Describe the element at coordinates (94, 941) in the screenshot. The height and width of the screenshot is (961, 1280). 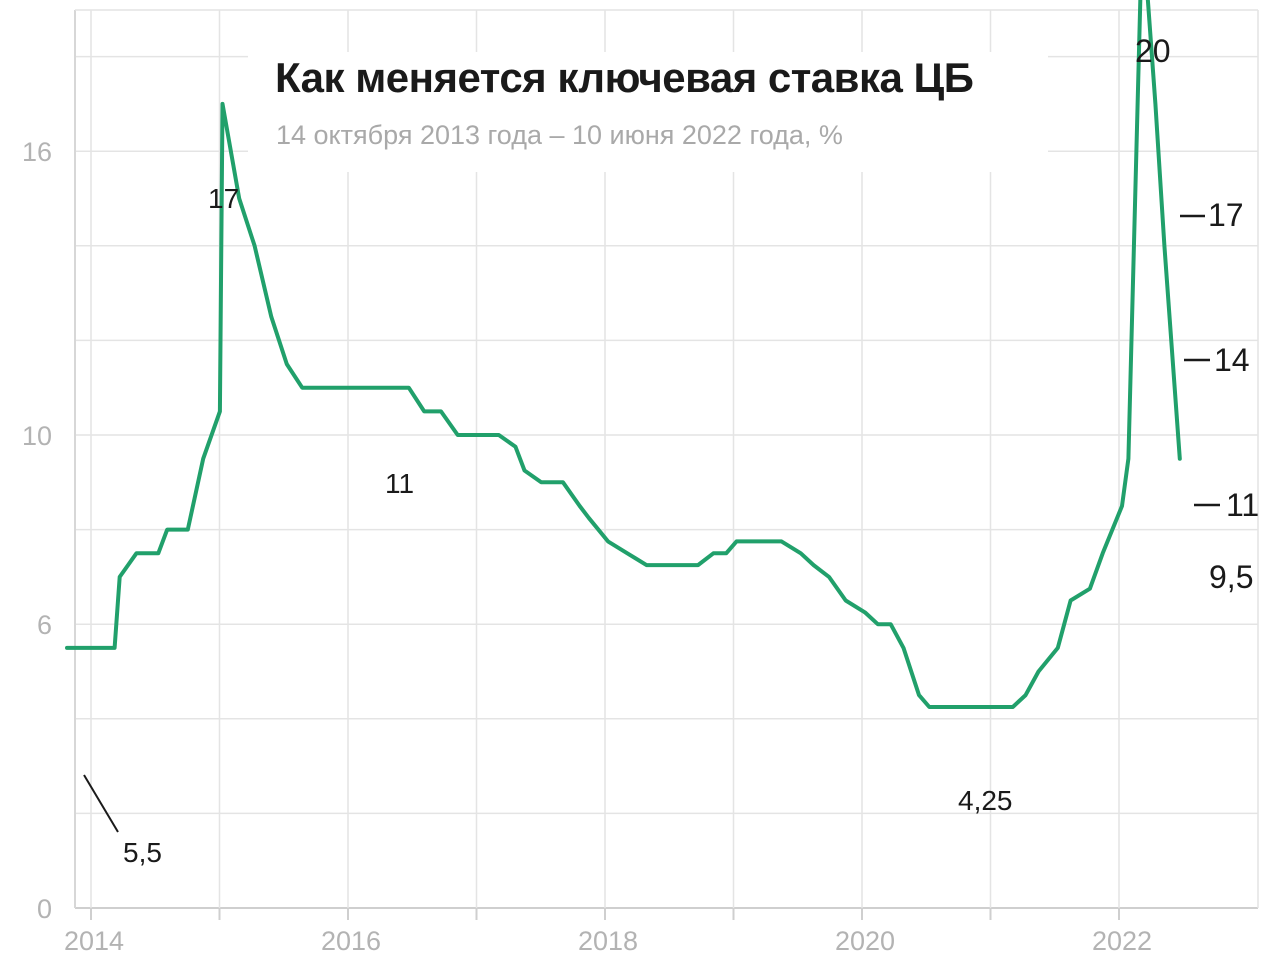
I see `x-tick-label: 2014` at that location.